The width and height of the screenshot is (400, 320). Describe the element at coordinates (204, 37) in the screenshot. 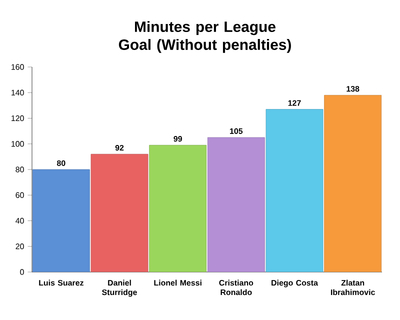

I see `chart-title: Minutes per League Goal (Without penalties)` at that location.